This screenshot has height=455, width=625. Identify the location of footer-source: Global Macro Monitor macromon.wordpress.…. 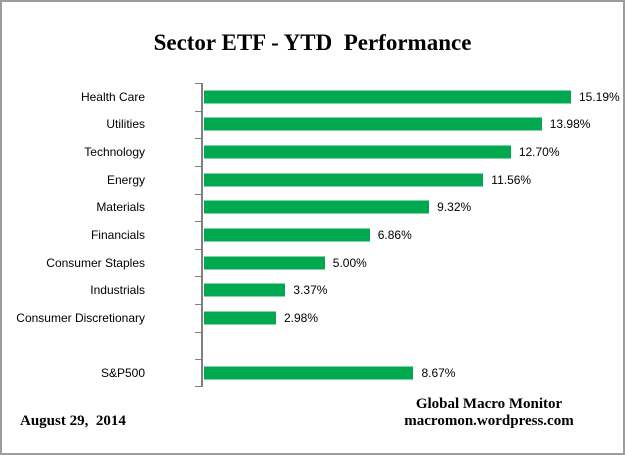
(481, 413).